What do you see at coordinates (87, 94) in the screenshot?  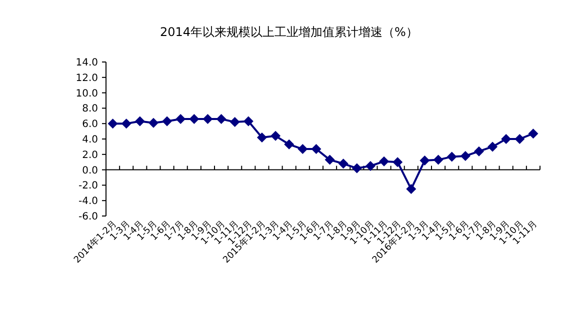 I see `y-tick-label: 10.0` at bounding box center [87, 94].